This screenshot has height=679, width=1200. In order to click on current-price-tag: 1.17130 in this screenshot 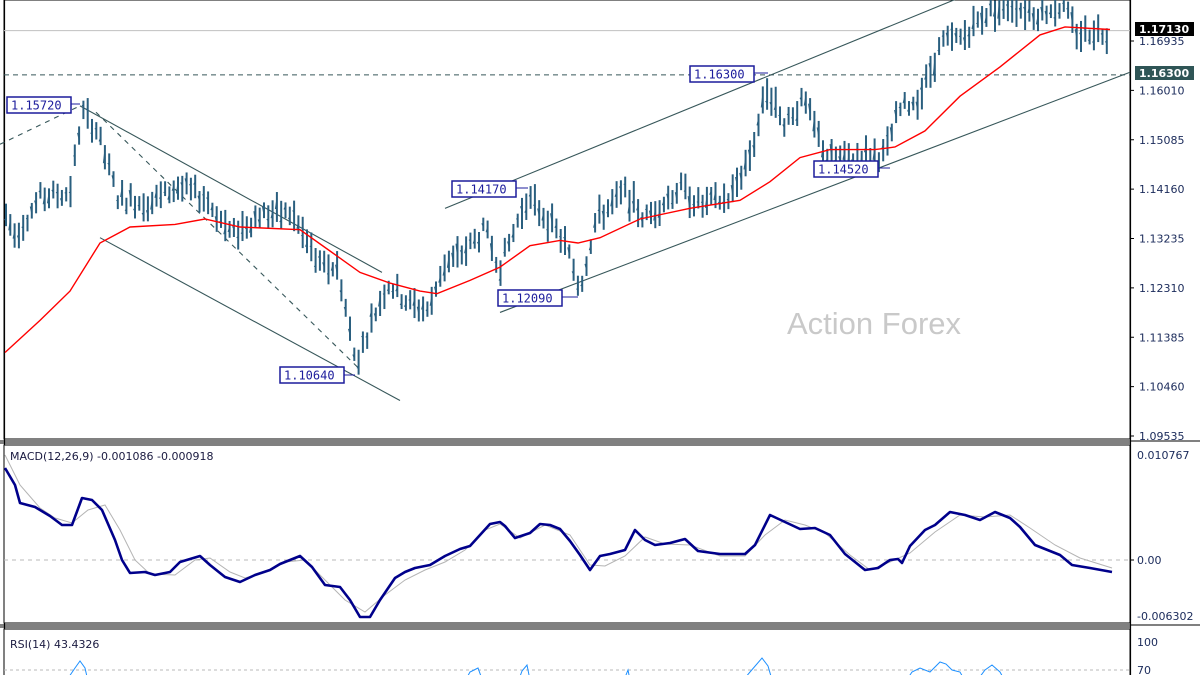, I will do `click(1164, 29)`.